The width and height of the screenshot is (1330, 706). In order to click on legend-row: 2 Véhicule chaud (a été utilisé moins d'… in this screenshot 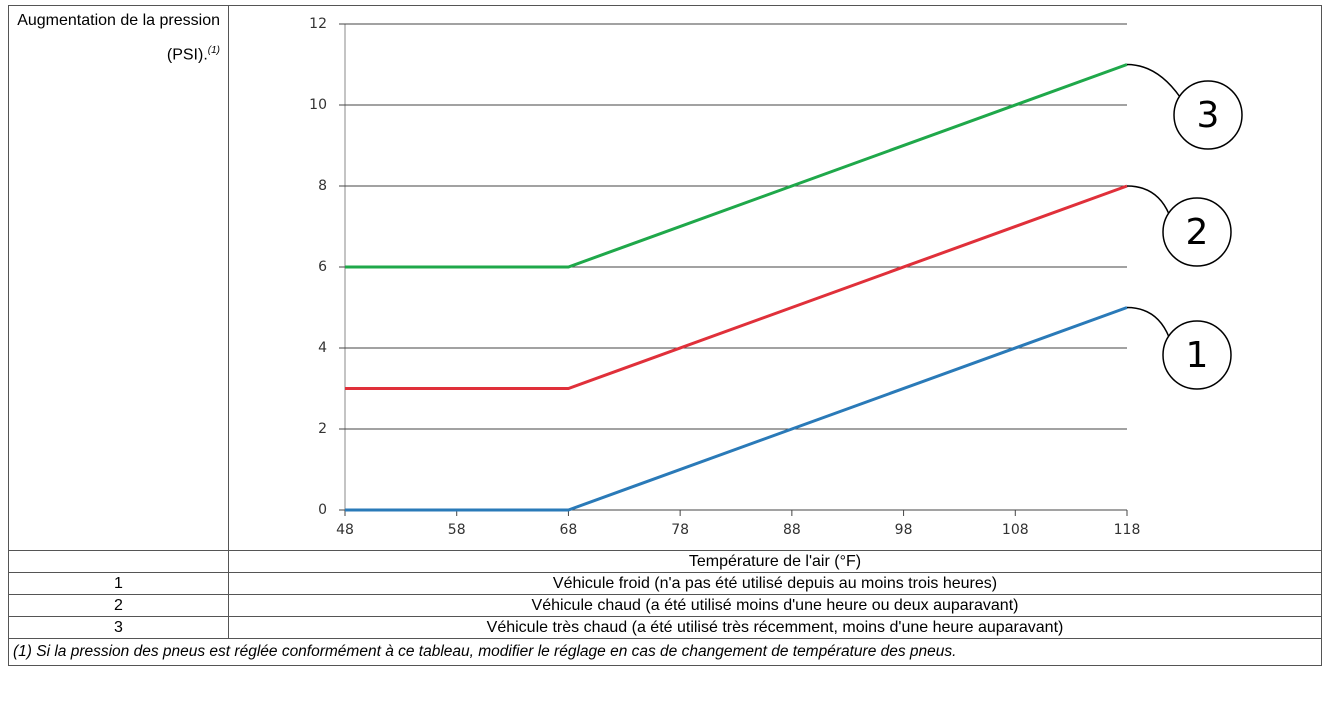, I will do `click(665, 605)`.